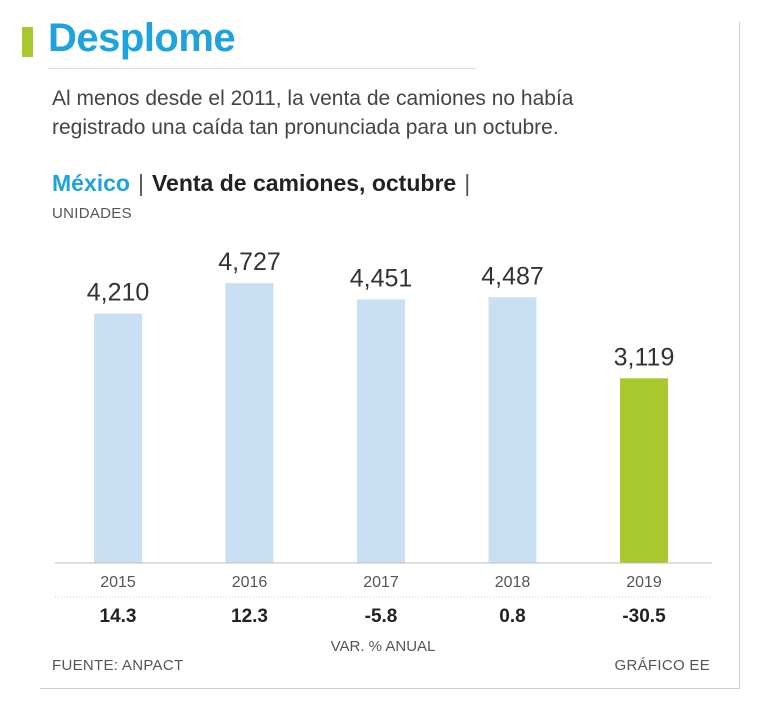 This screenshot has width=768, height=719. Describe the element at coordinates (644, 470) in the screenshot. I see `bar-2019` at that location.